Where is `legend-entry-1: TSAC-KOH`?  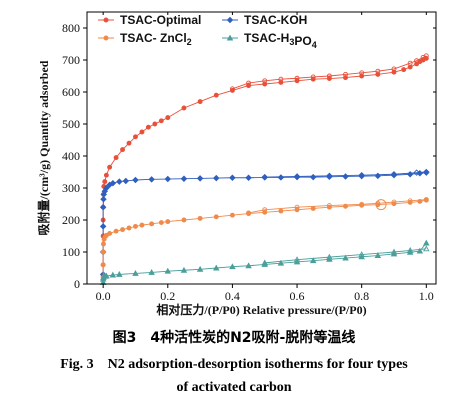 legend-entry-1: TSAC-KOH is located at coordinates (264, 20).